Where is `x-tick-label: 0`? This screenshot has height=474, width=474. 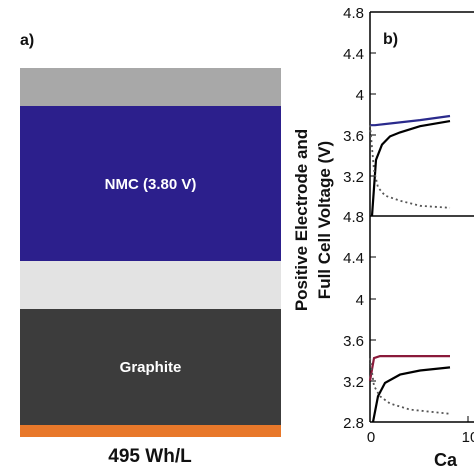 x-tick-label: 0 is located at coordinates (371, 437).